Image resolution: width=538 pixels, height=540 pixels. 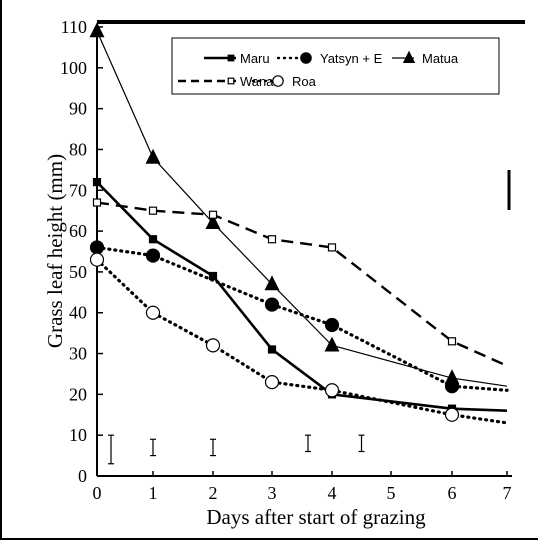 I want to click on y-tick-label: 0, so click(x=82, y=476).